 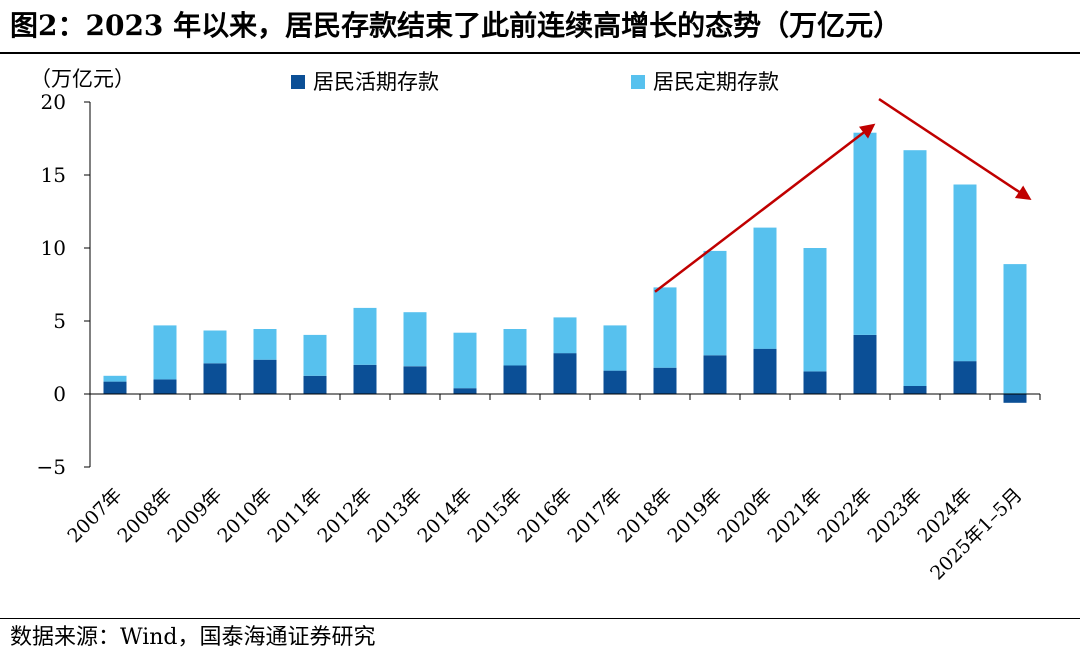 What do you see at coordinates (444, 515) in the screenshot?
I see `x-tick-label: 2014年` at bounding box center [444, 515].